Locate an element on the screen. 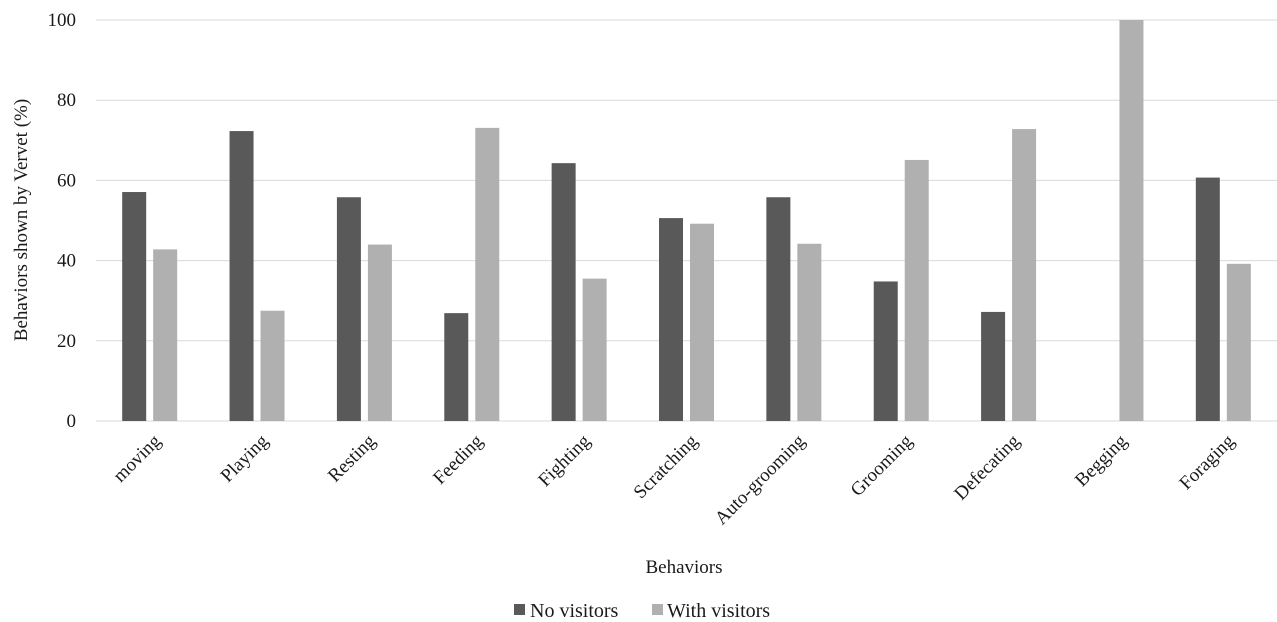 The width and height of the screenshot is (1277, 622). x-tick-label: moving is located at coordinates (137, 458).